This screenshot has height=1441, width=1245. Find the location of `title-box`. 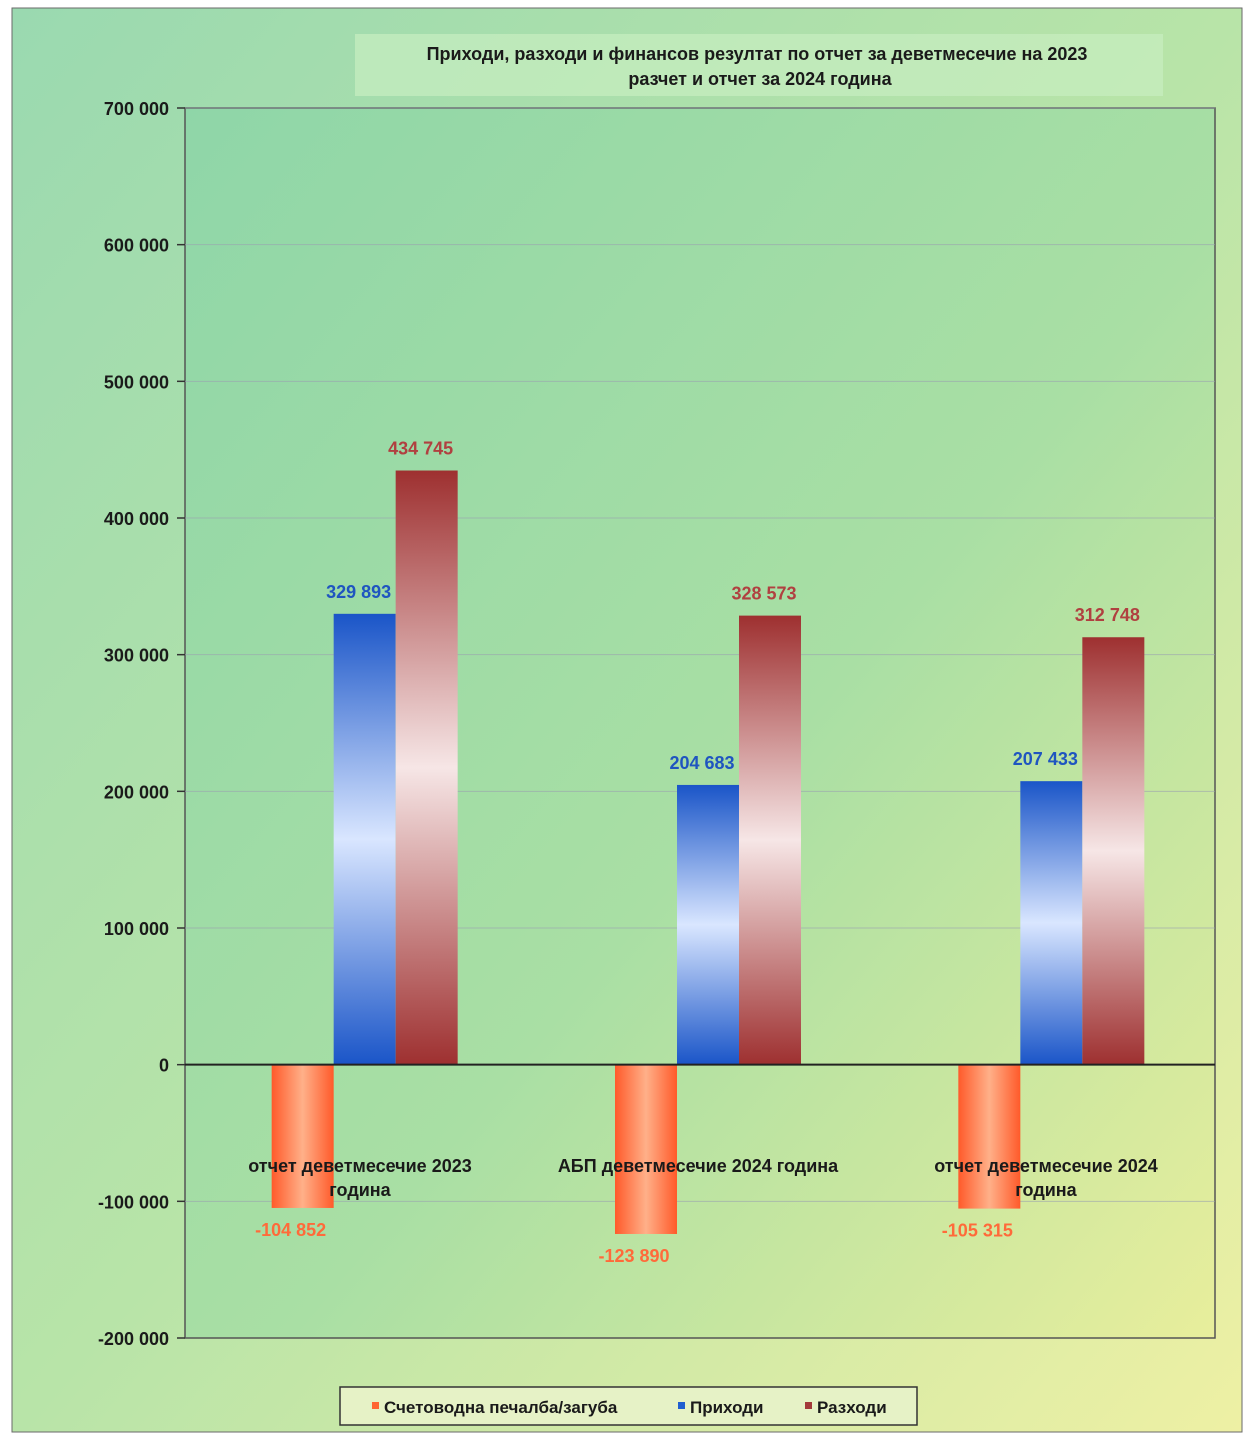

title-box is located at coordinates (759, 65).